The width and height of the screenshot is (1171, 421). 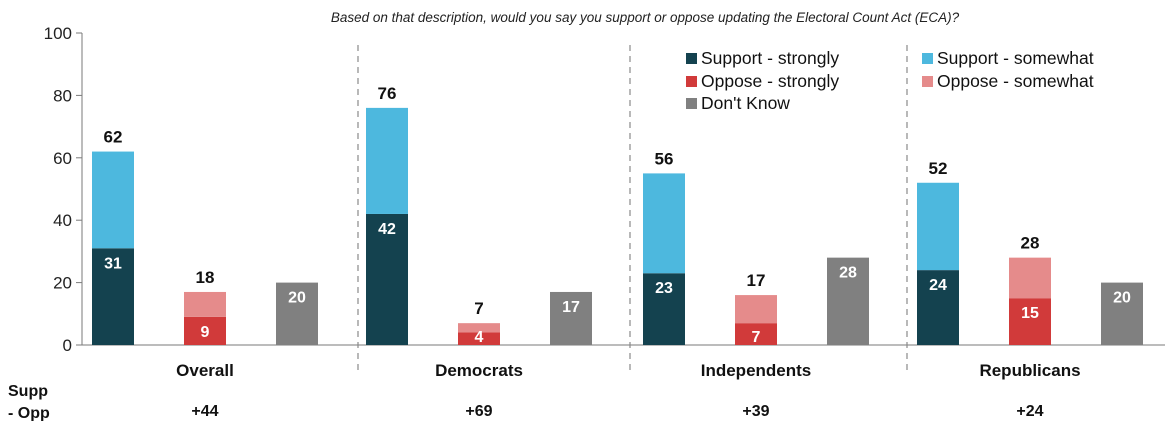 I want to click on label-support-strongly: 24, so click(x=938, y=285).